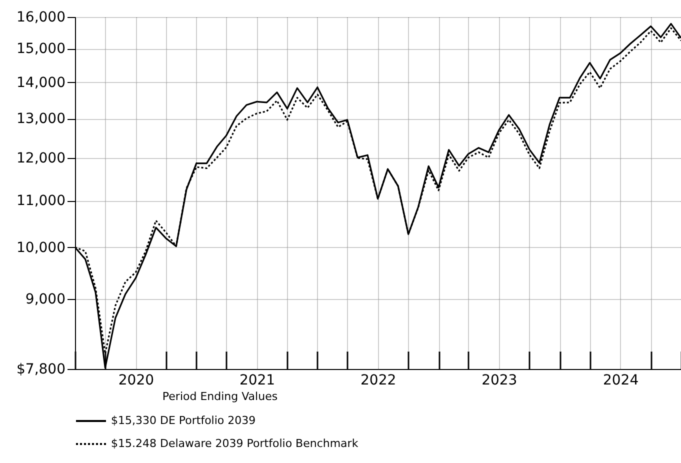 This screenshot has height=463, width=681. Describe the element at coordinates (41, 248) in the screenshot. I see `y-tick-label: 10,000` at that location.